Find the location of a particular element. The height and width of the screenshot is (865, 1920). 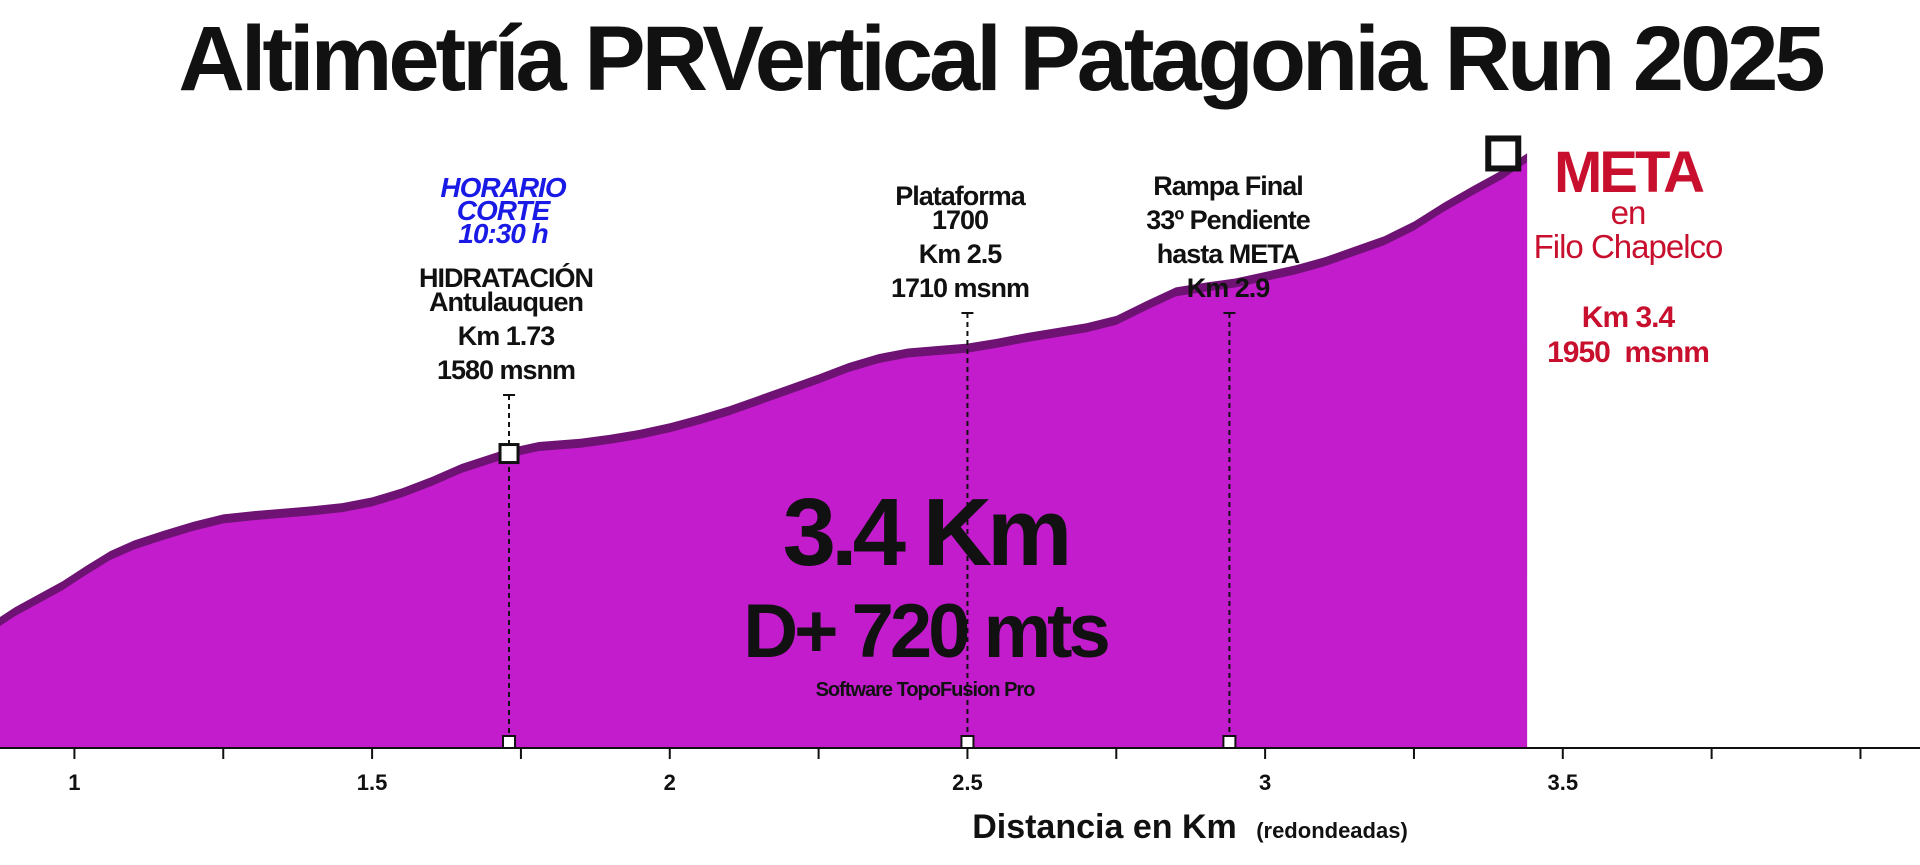

finish-line-3: Km 3.4 is located at coordinates (1629, 317).